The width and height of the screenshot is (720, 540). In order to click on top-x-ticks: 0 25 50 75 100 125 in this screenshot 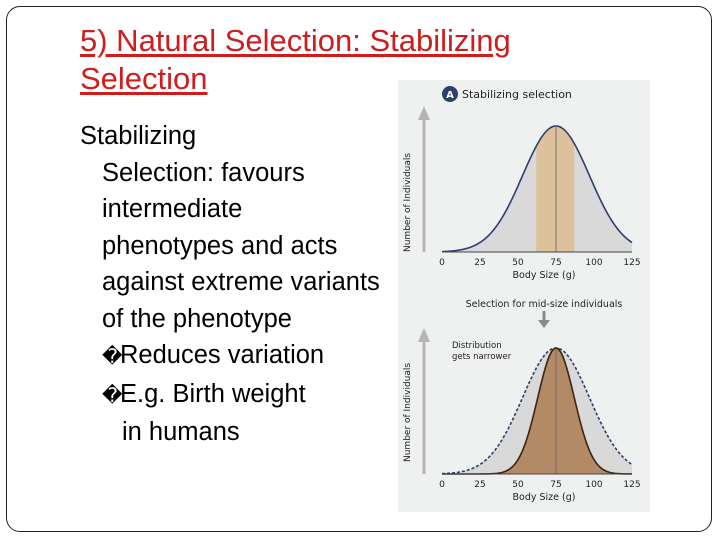, I will do `click(539, 263)`.